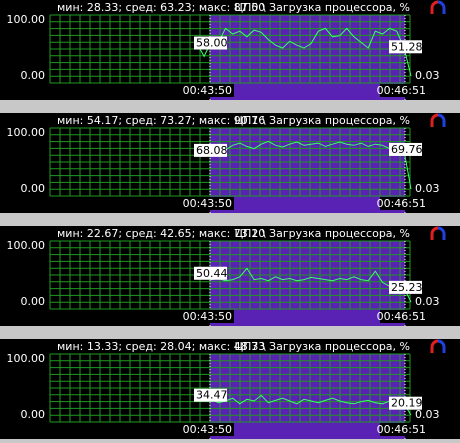 The width and height of the screenshot is (460, 443). Describe the element at coordinates (322, 346) in the screenshot. I see `graph-title: ЦП3 \ Загрузка процессора, %` at that location.